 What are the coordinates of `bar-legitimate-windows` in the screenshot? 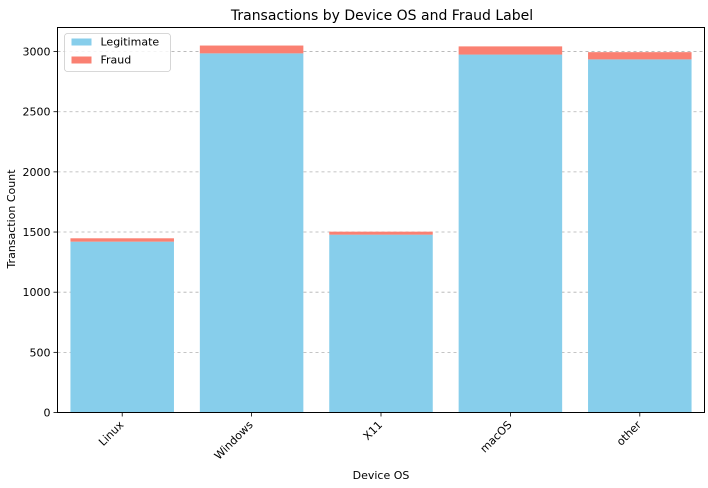 It's located at (251, 233).